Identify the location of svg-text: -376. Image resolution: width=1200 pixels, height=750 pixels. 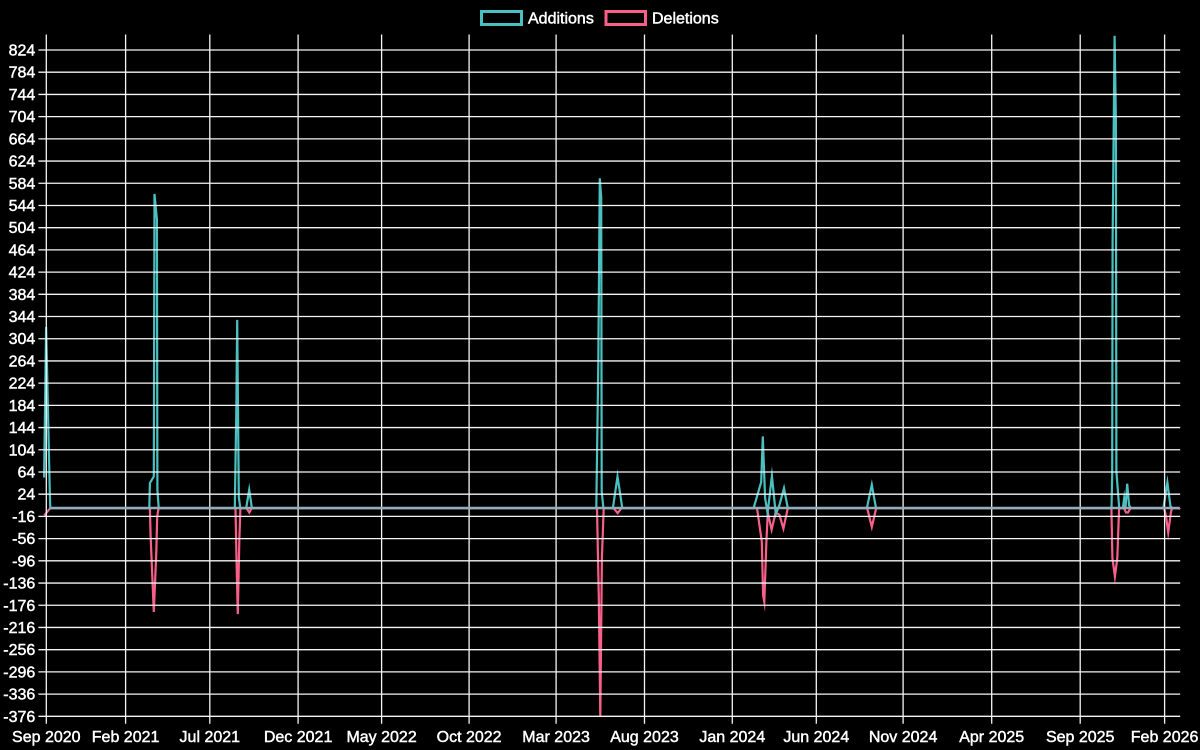
(19, 717).